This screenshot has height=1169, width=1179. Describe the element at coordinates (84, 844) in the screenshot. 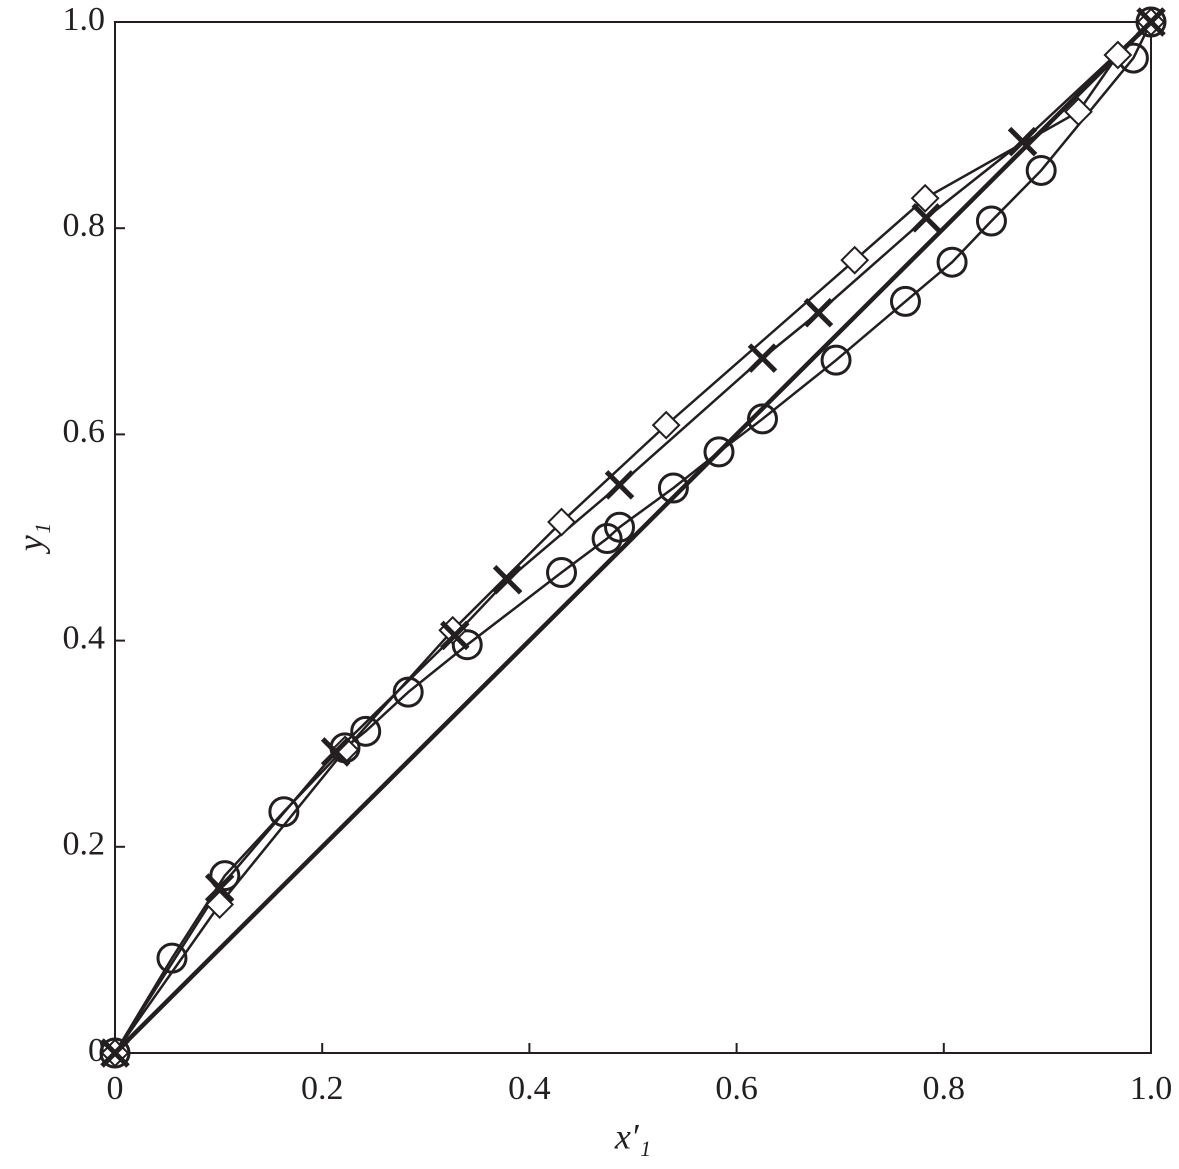

I see `y-tick-label: 0.2` at that location.